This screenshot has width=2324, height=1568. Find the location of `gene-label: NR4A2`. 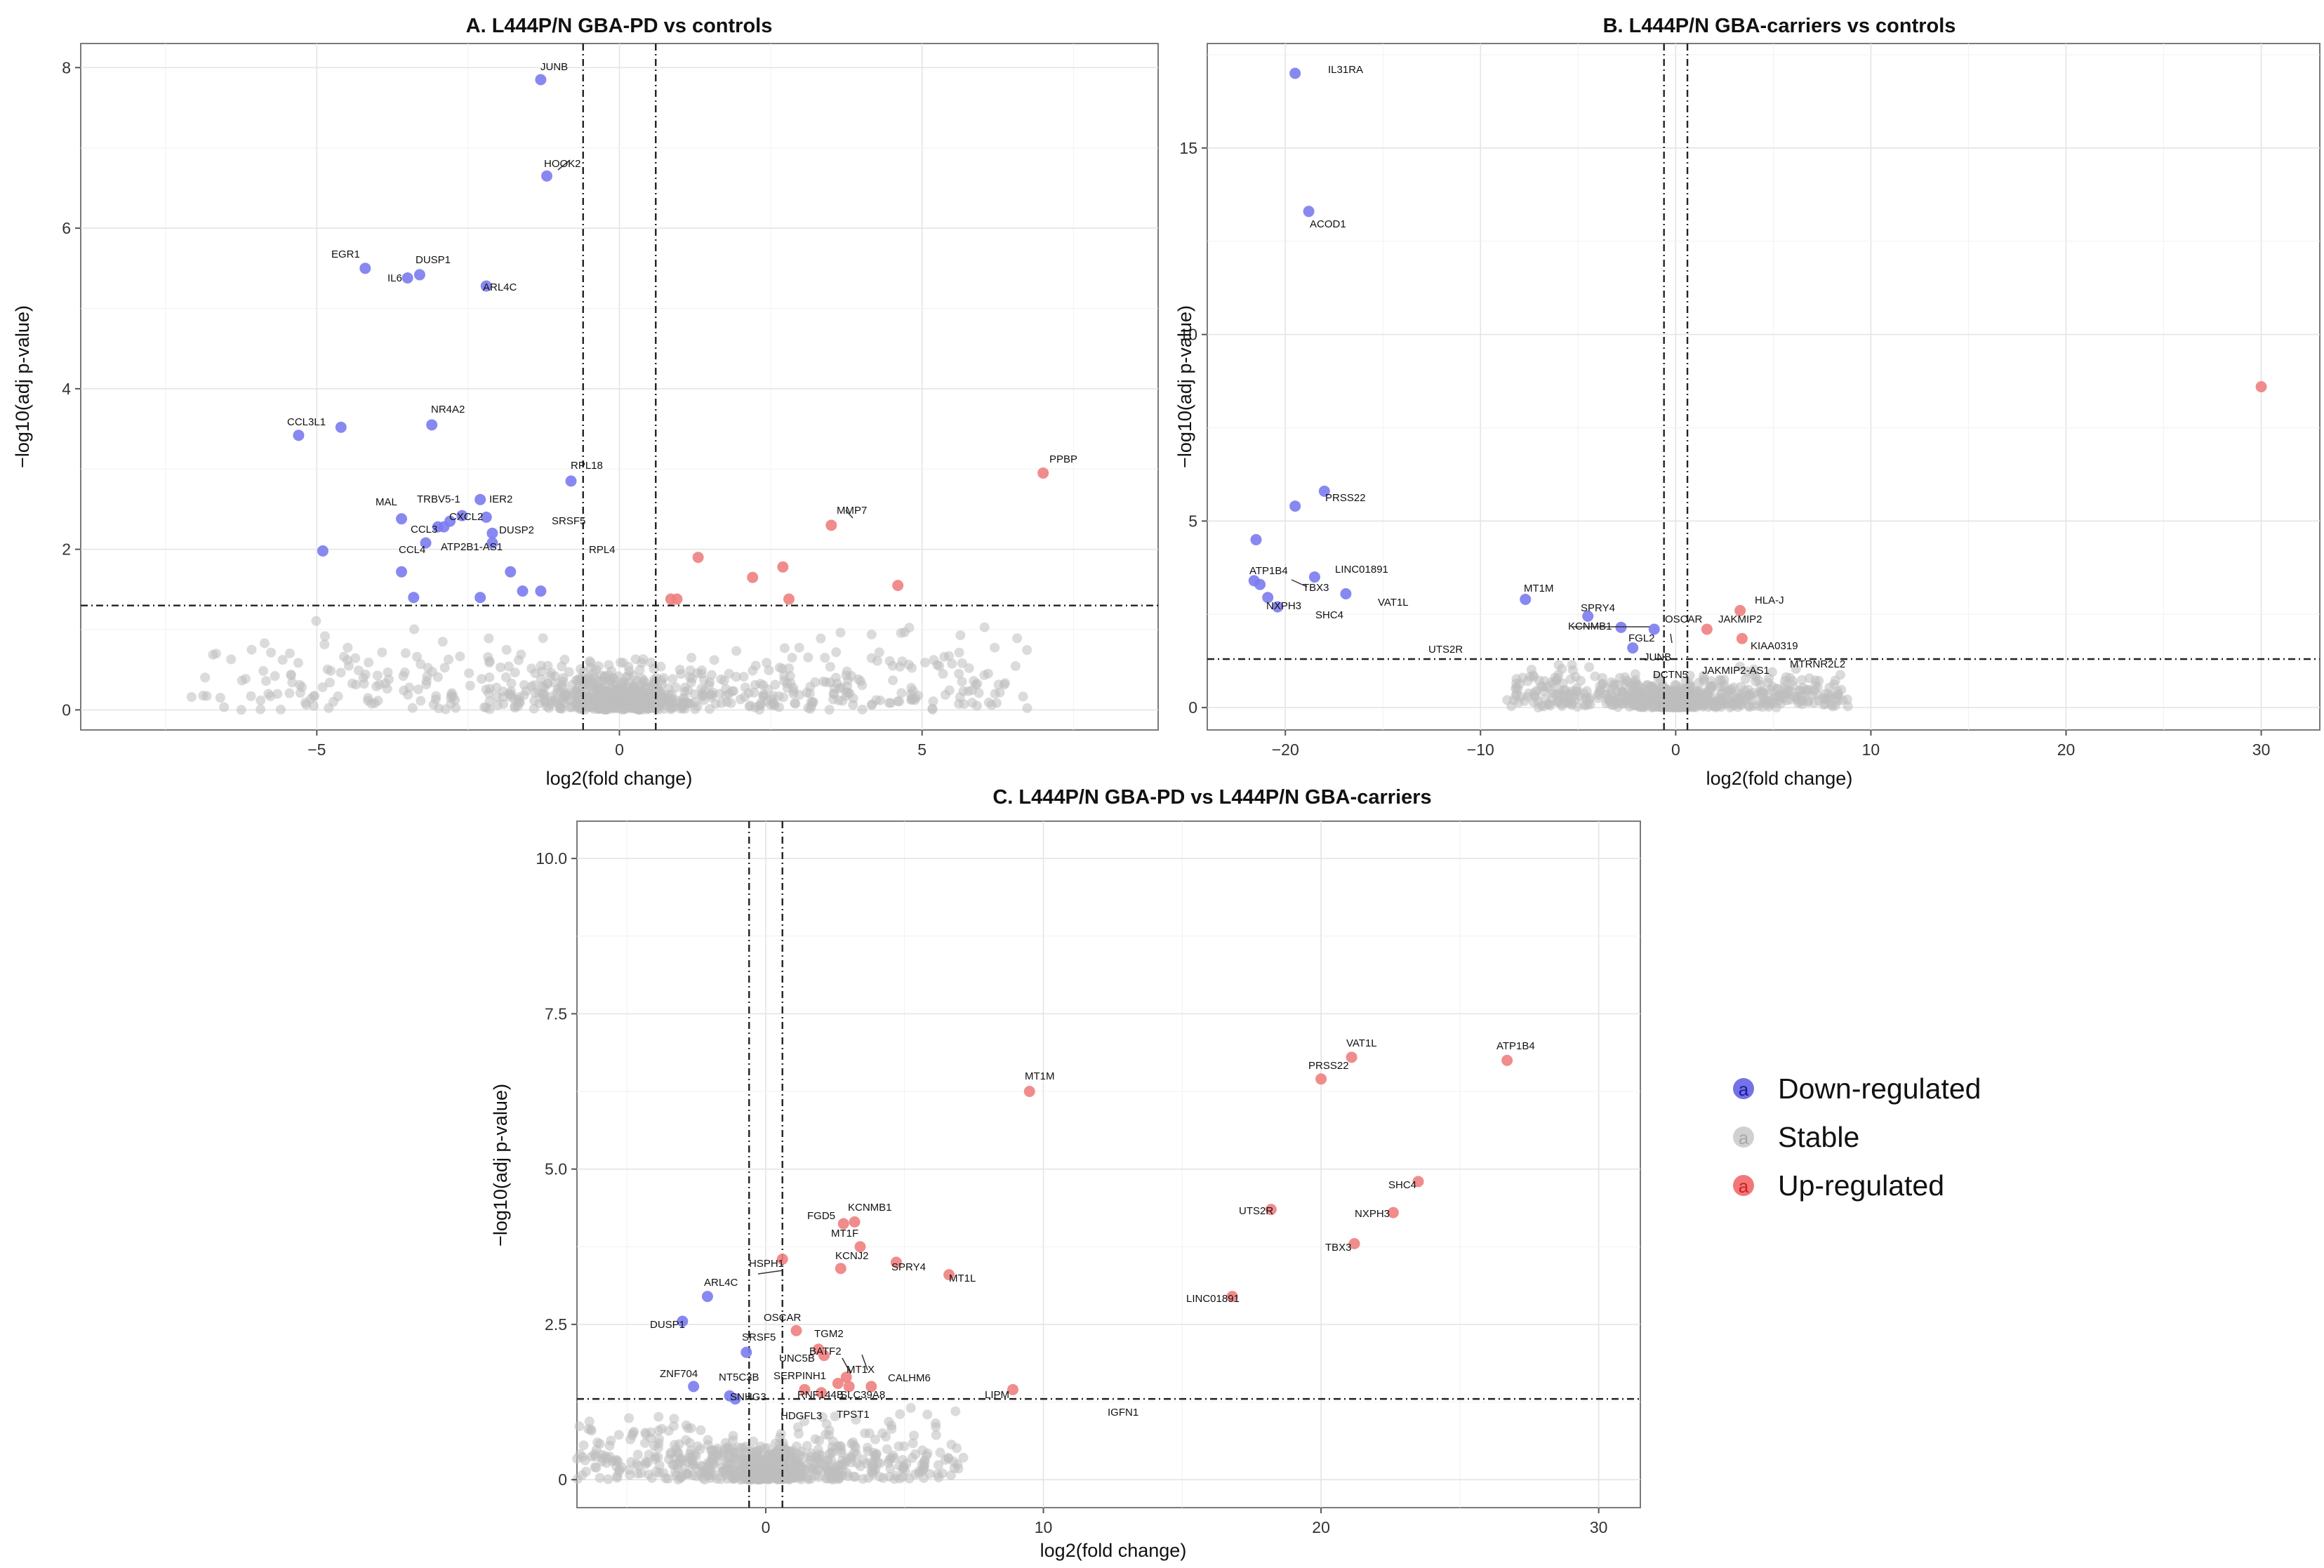

gene-label: NR4A2 is located at coordinates (448, 410).